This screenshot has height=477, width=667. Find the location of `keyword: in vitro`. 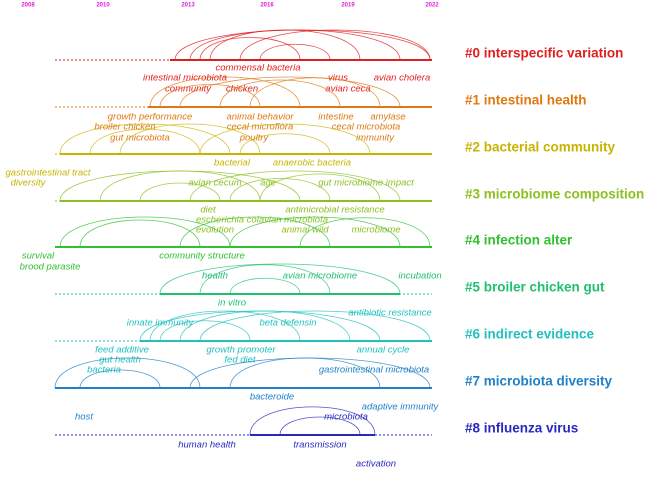

keyword: in vitro is located at coordinates (232, 303).